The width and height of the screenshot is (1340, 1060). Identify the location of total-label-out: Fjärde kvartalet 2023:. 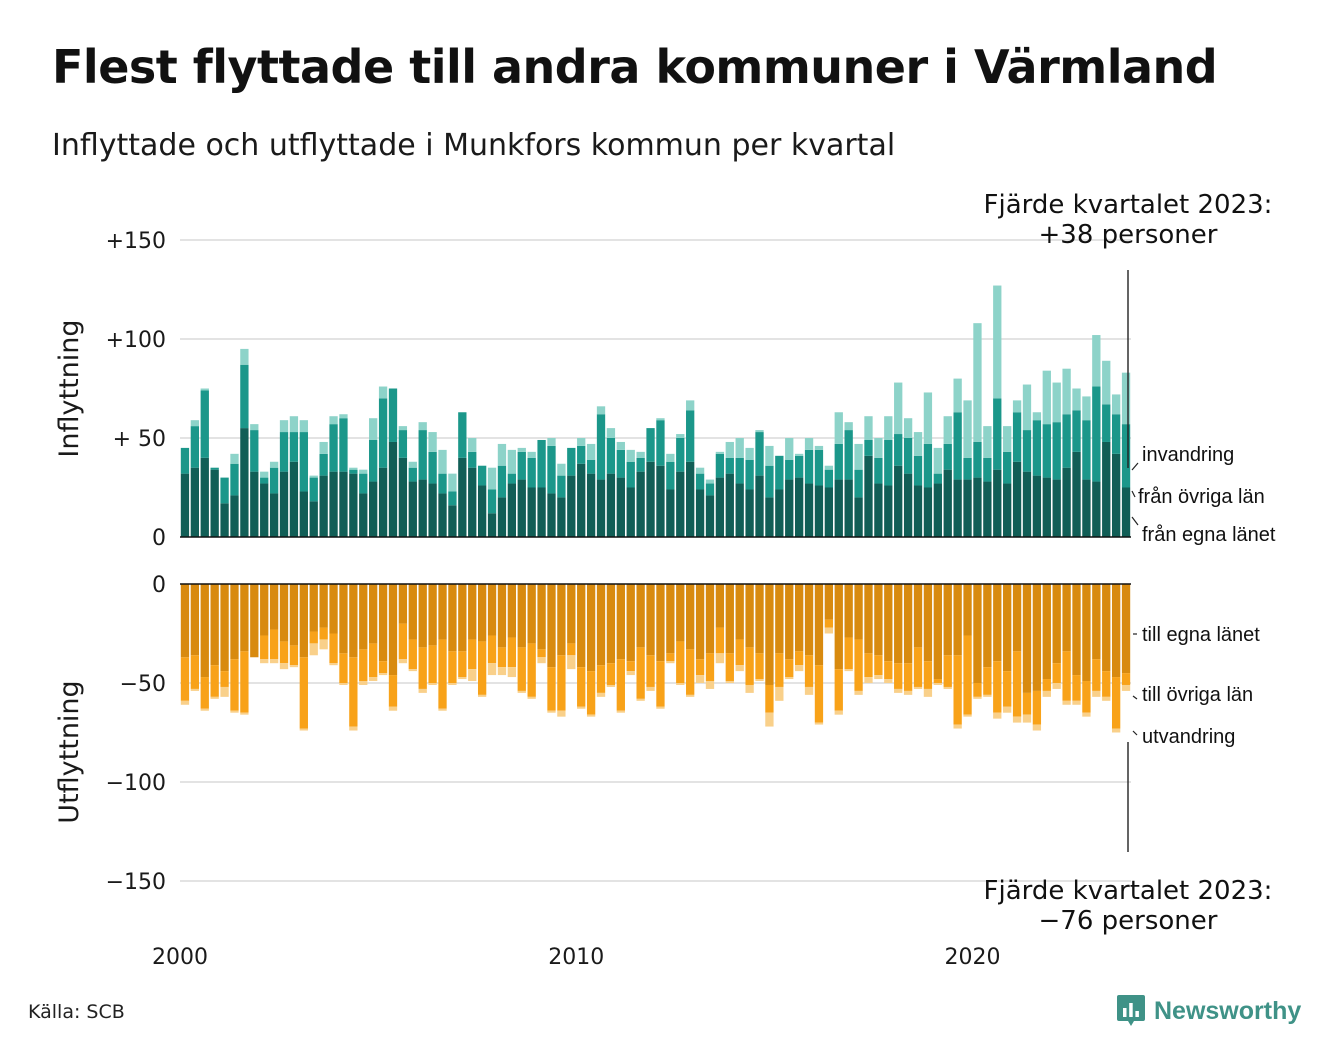
(1128, 891).